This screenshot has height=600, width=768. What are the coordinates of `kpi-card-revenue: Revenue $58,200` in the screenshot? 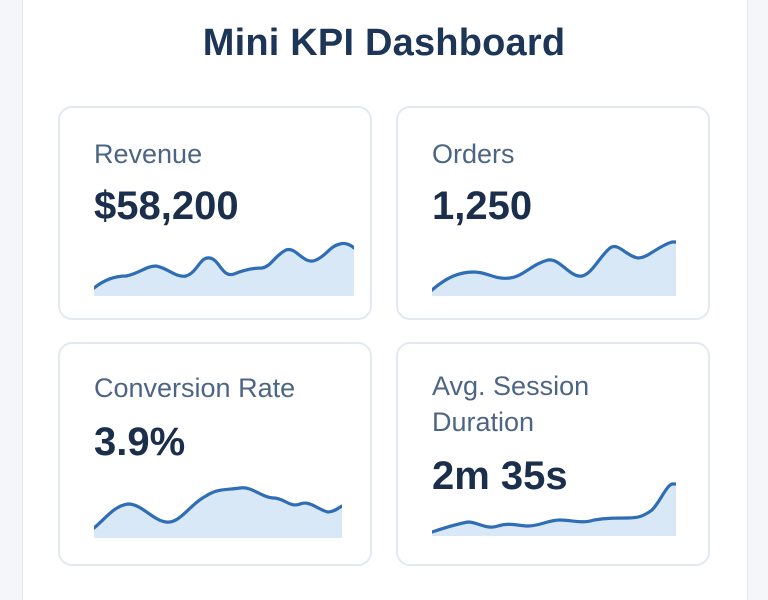 It's located at (215, 213).